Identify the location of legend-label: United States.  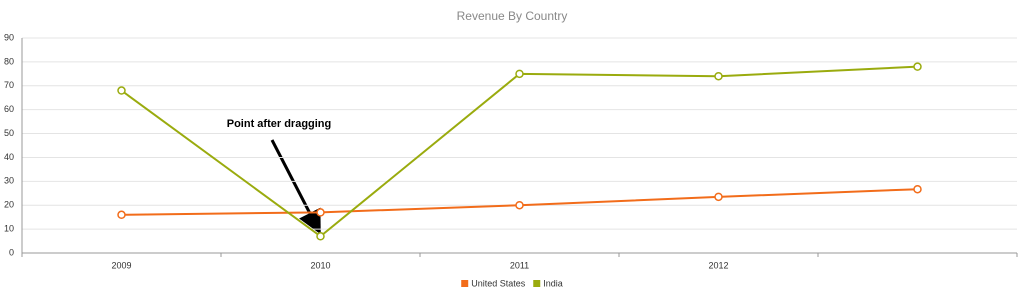
(498, 283).